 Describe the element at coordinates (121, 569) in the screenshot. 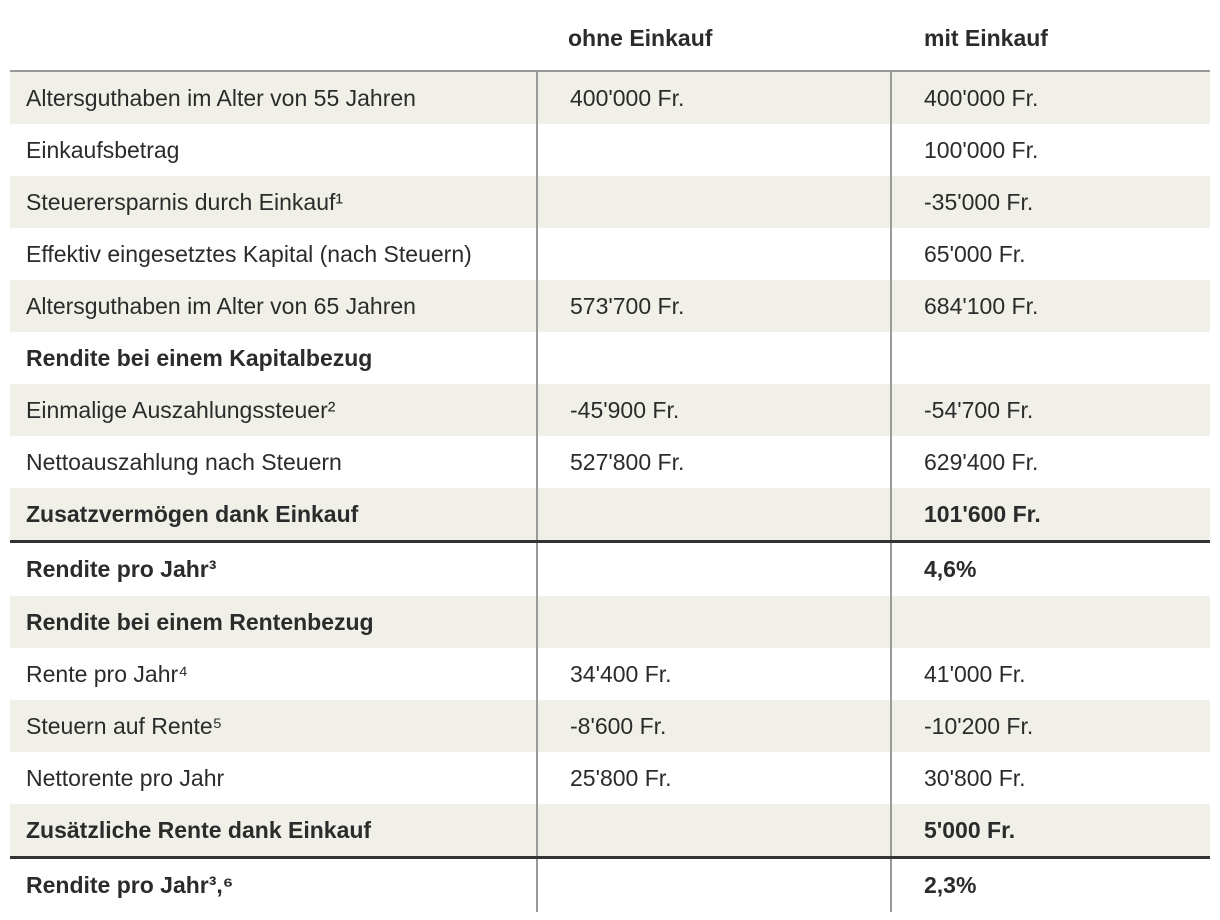

I see `row-label: Rendite pro Jahr³` at that location.